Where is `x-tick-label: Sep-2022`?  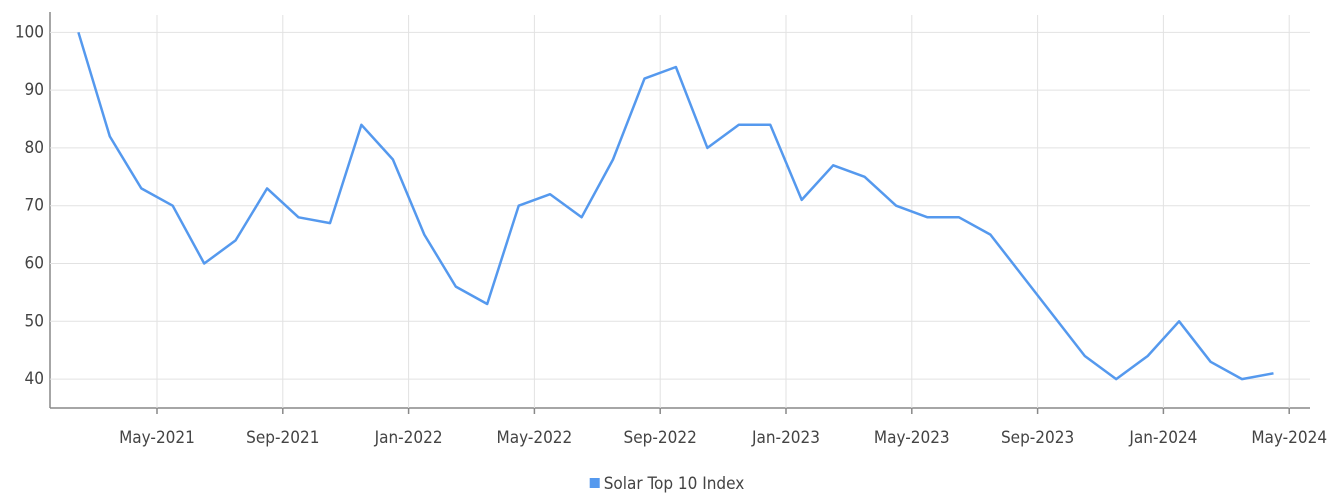 x-tick-label: Sep-2022 is located at coordinates (660, 438).